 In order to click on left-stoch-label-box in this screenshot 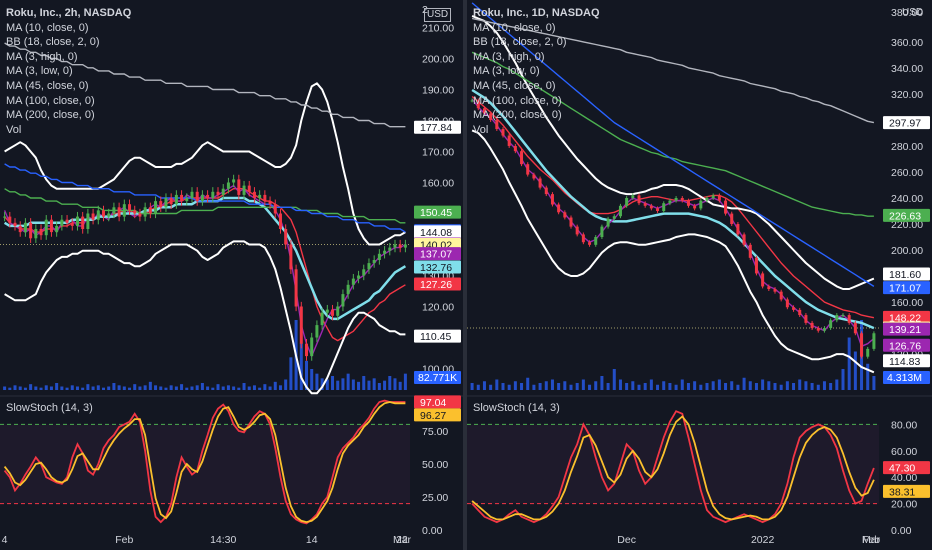, I will do `click(437, 402)`.